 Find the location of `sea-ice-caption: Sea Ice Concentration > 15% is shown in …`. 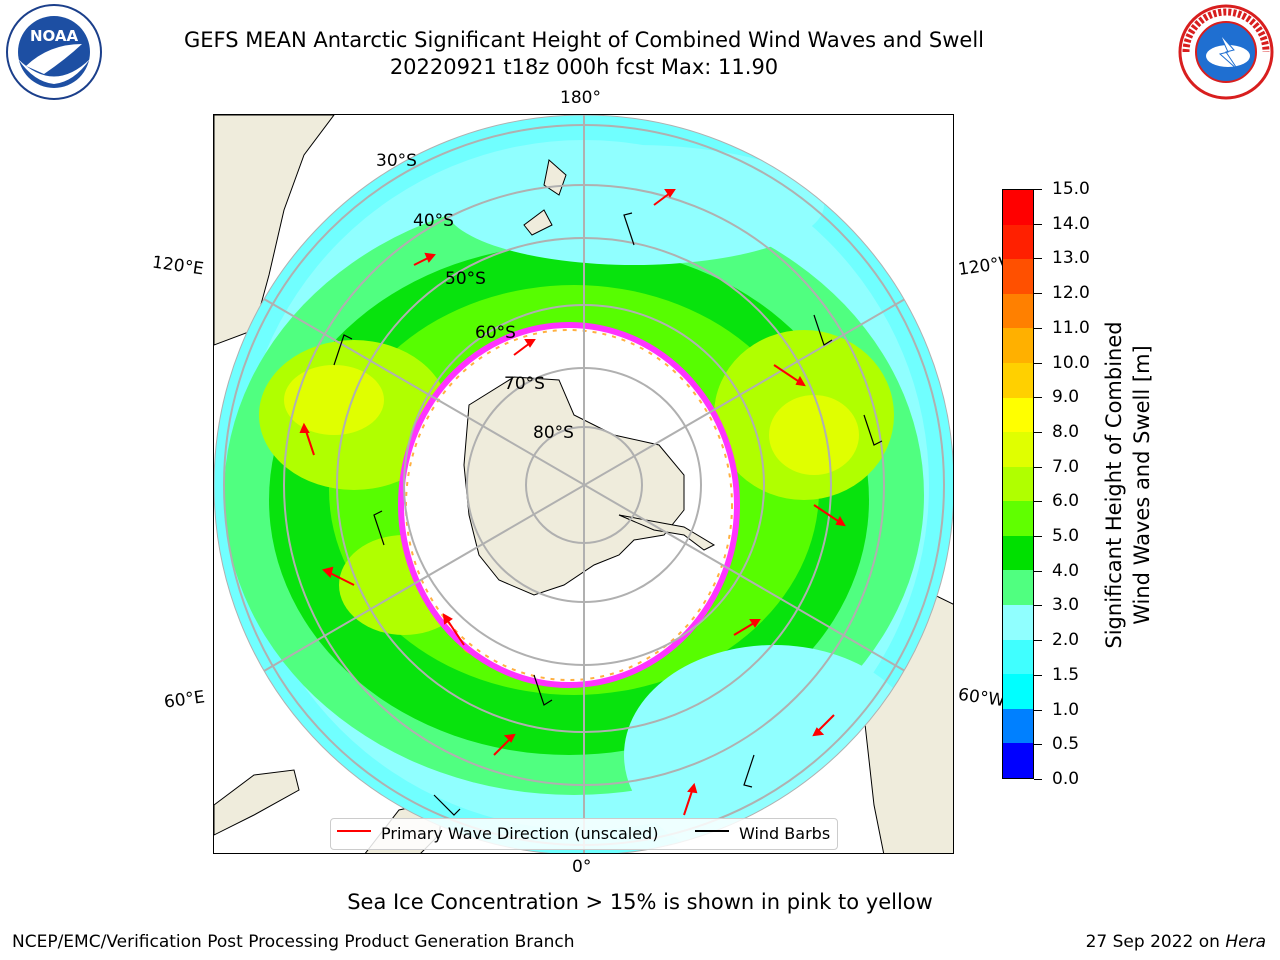

sea-ice-caption: Sea Ice Concentration > 15% is shown in … is located at coordinates (640, 902).